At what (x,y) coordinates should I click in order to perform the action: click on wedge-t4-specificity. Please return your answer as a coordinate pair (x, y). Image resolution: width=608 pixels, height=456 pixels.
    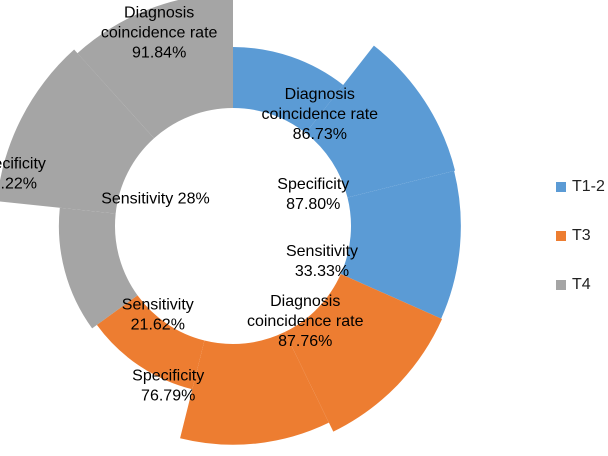
    Looking at the image, I should click on (77, 131).